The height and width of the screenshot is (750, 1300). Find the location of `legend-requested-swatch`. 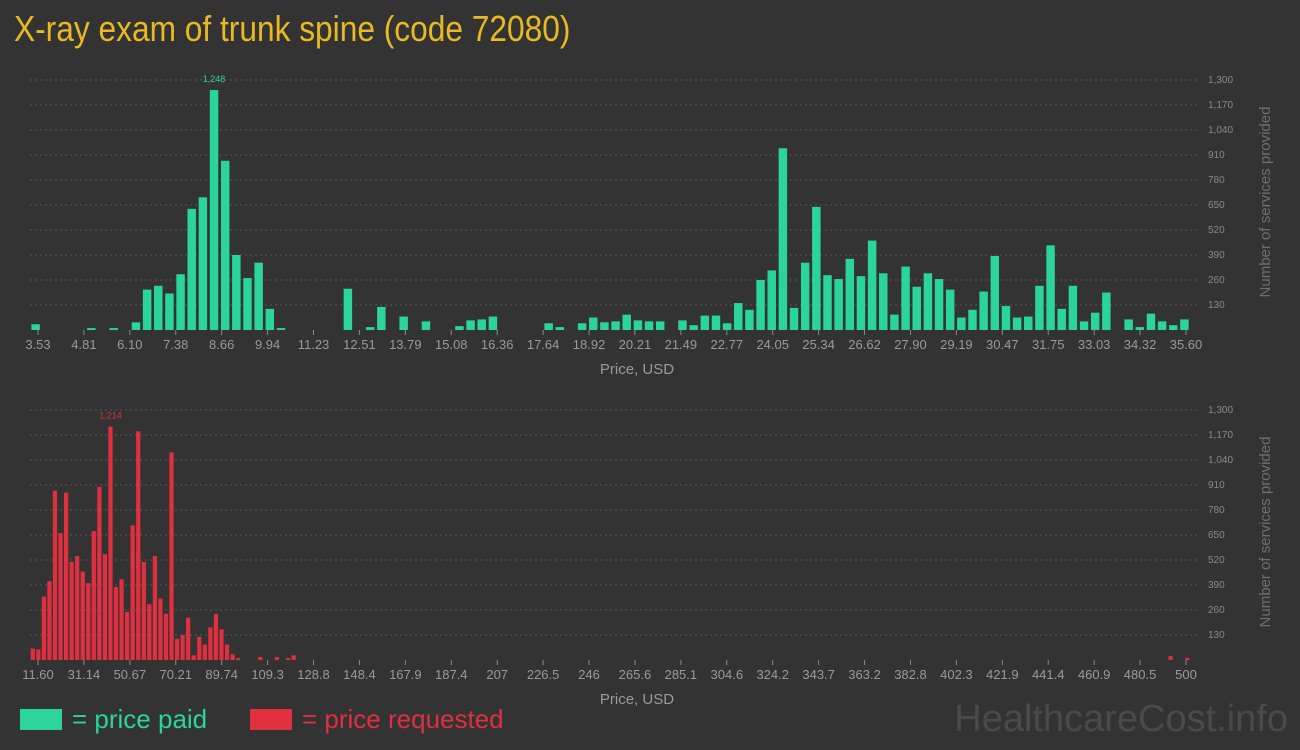

legend-requested-swatch is located at coordinates (271, 719).